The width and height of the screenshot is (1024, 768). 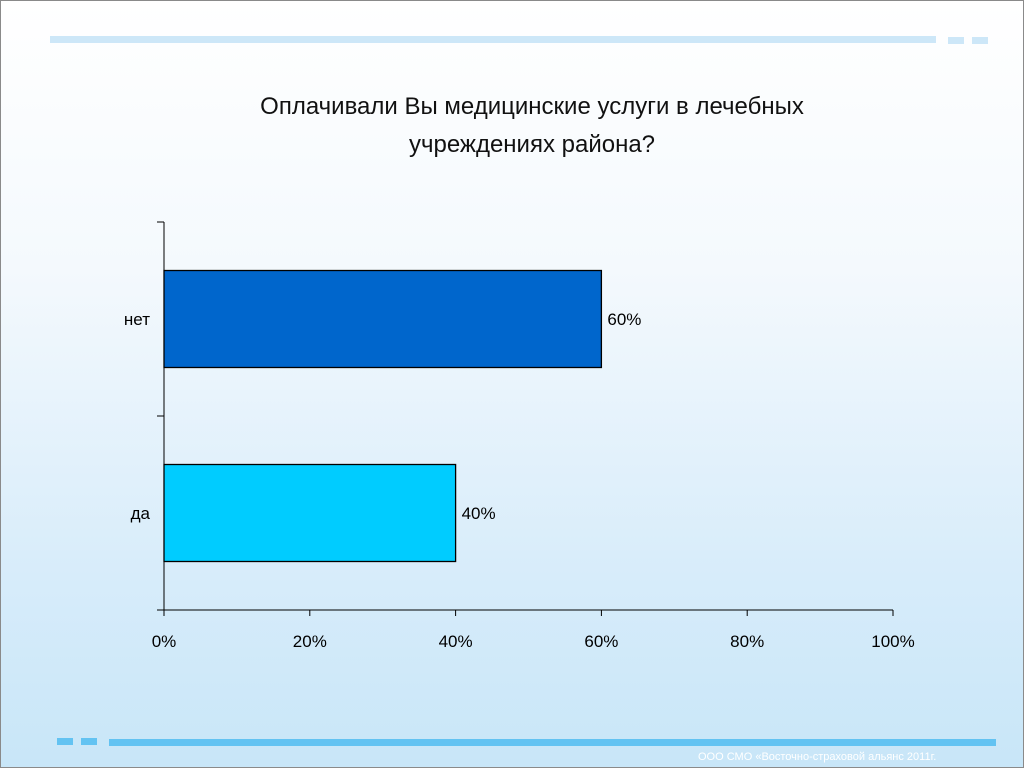 I want to click on x-tick-label: 80%, so click(x=747, y=641).